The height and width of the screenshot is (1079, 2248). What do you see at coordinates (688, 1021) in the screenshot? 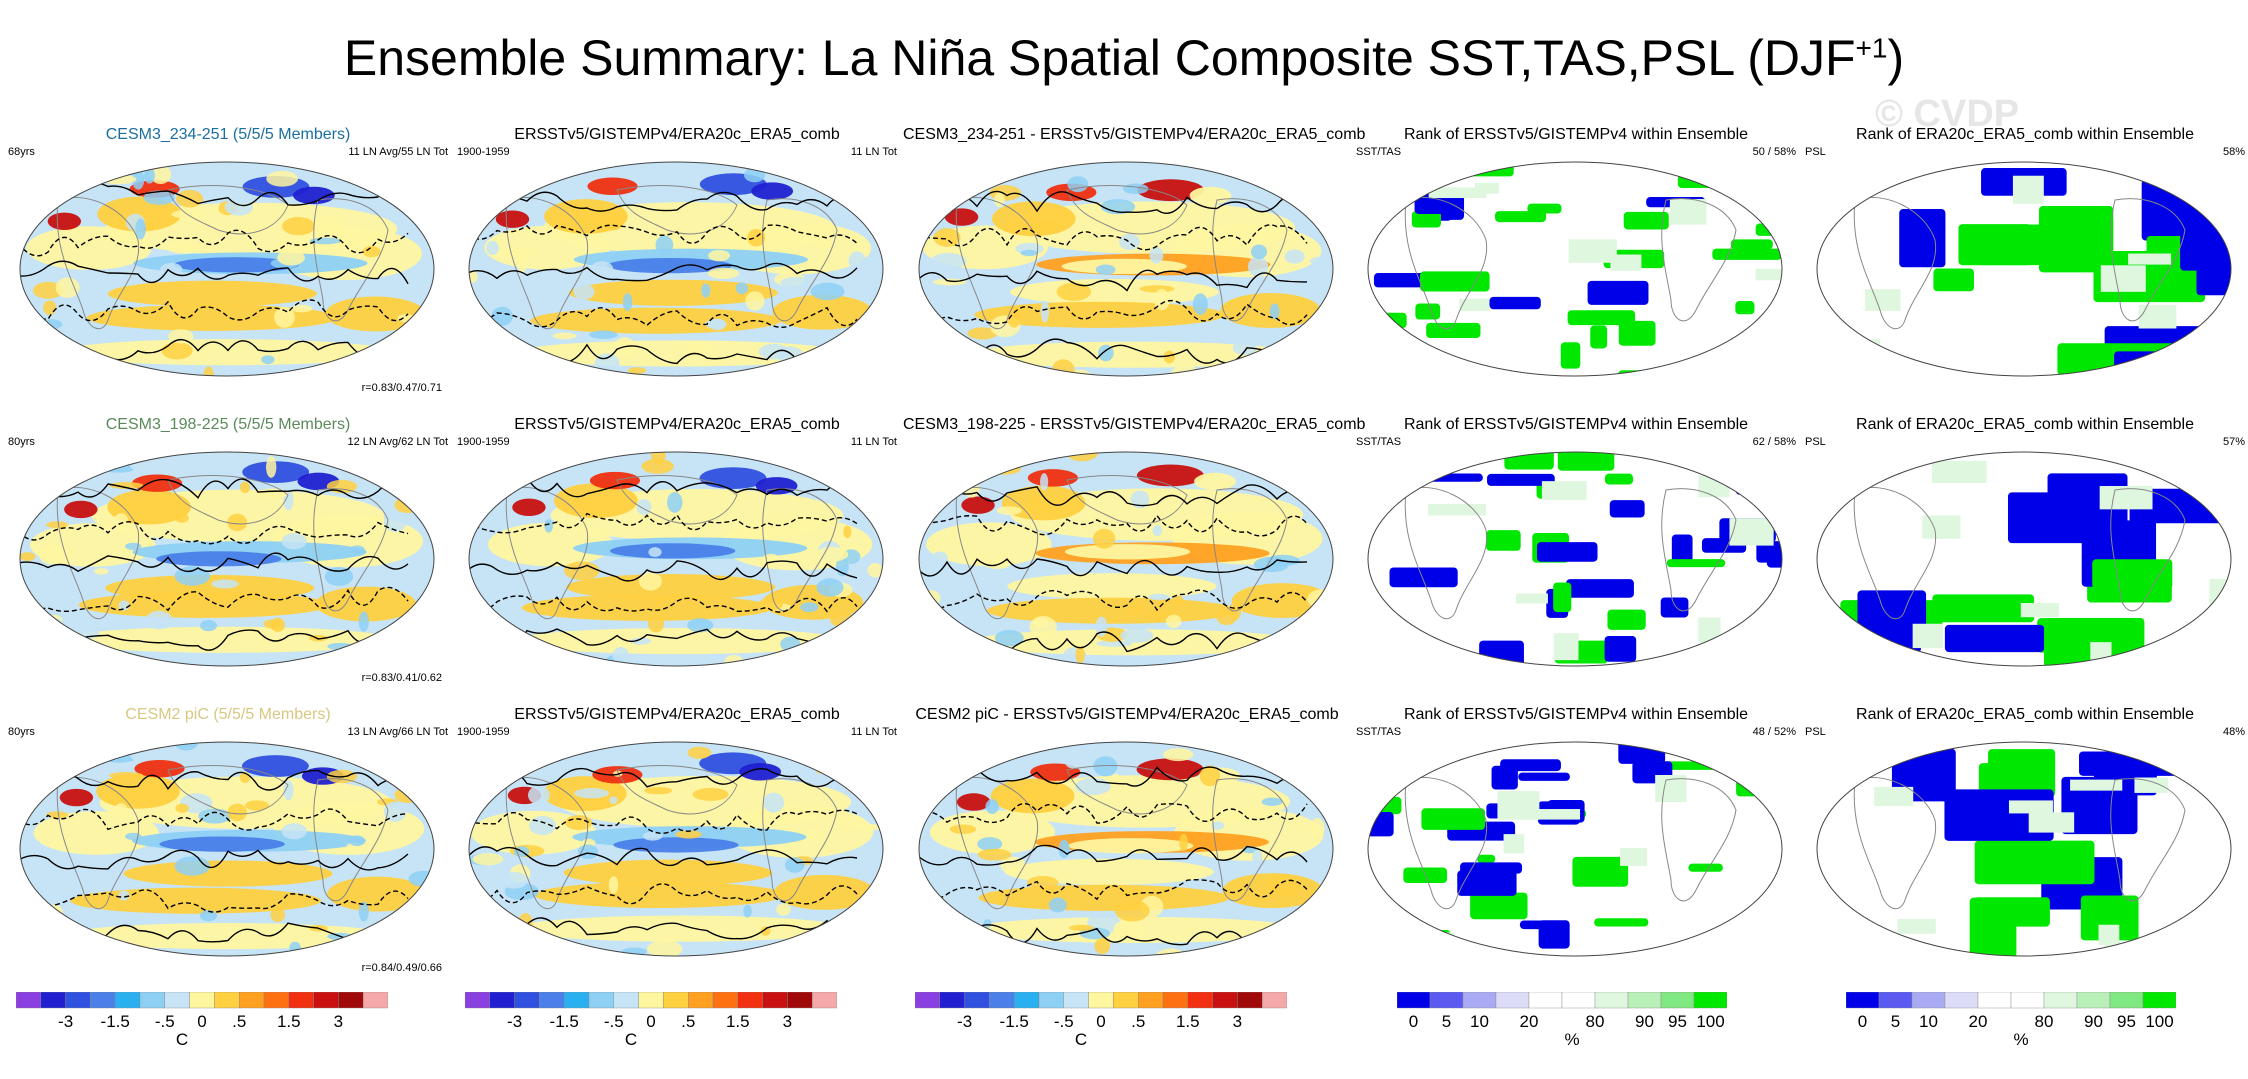
I see `colorbar-tick-label: .5` at bounding box center [688, 1021].